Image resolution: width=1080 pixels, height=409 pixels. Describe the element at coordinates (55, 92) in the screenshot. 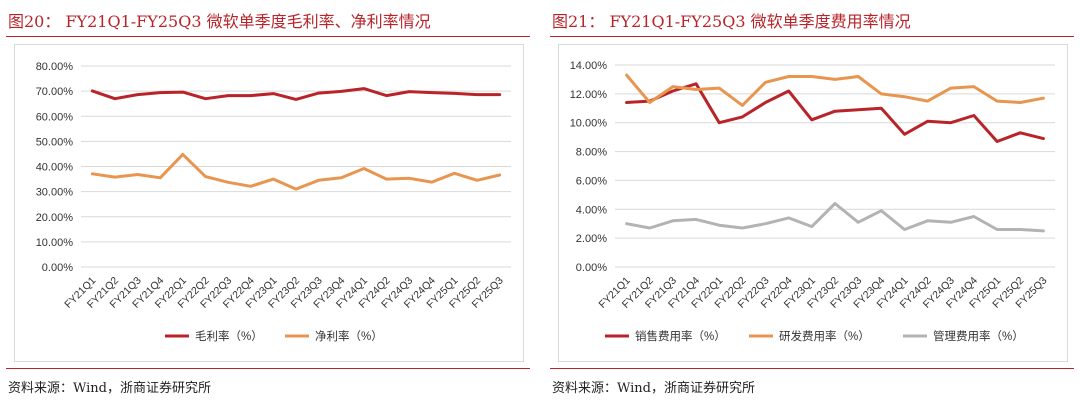

I see `y-tick-label: 70.00%` at that location.